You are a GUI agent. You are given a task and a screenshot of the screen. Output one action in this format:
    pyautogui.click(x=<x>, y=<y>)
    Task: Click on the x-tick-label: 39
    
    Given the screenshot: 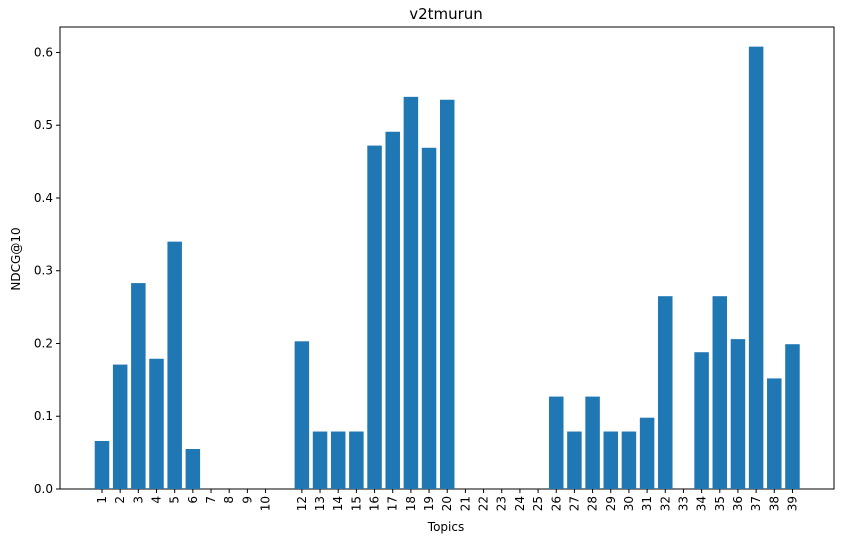 What is the action you would take?
    pyautogui.click(x=792, y=503)
    